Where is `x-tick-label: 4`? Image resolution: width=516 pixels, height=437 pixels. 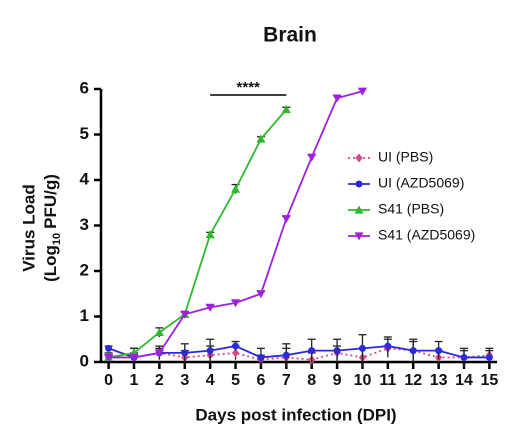
x-tick-label: 4 is located at coordinates (210, 380).